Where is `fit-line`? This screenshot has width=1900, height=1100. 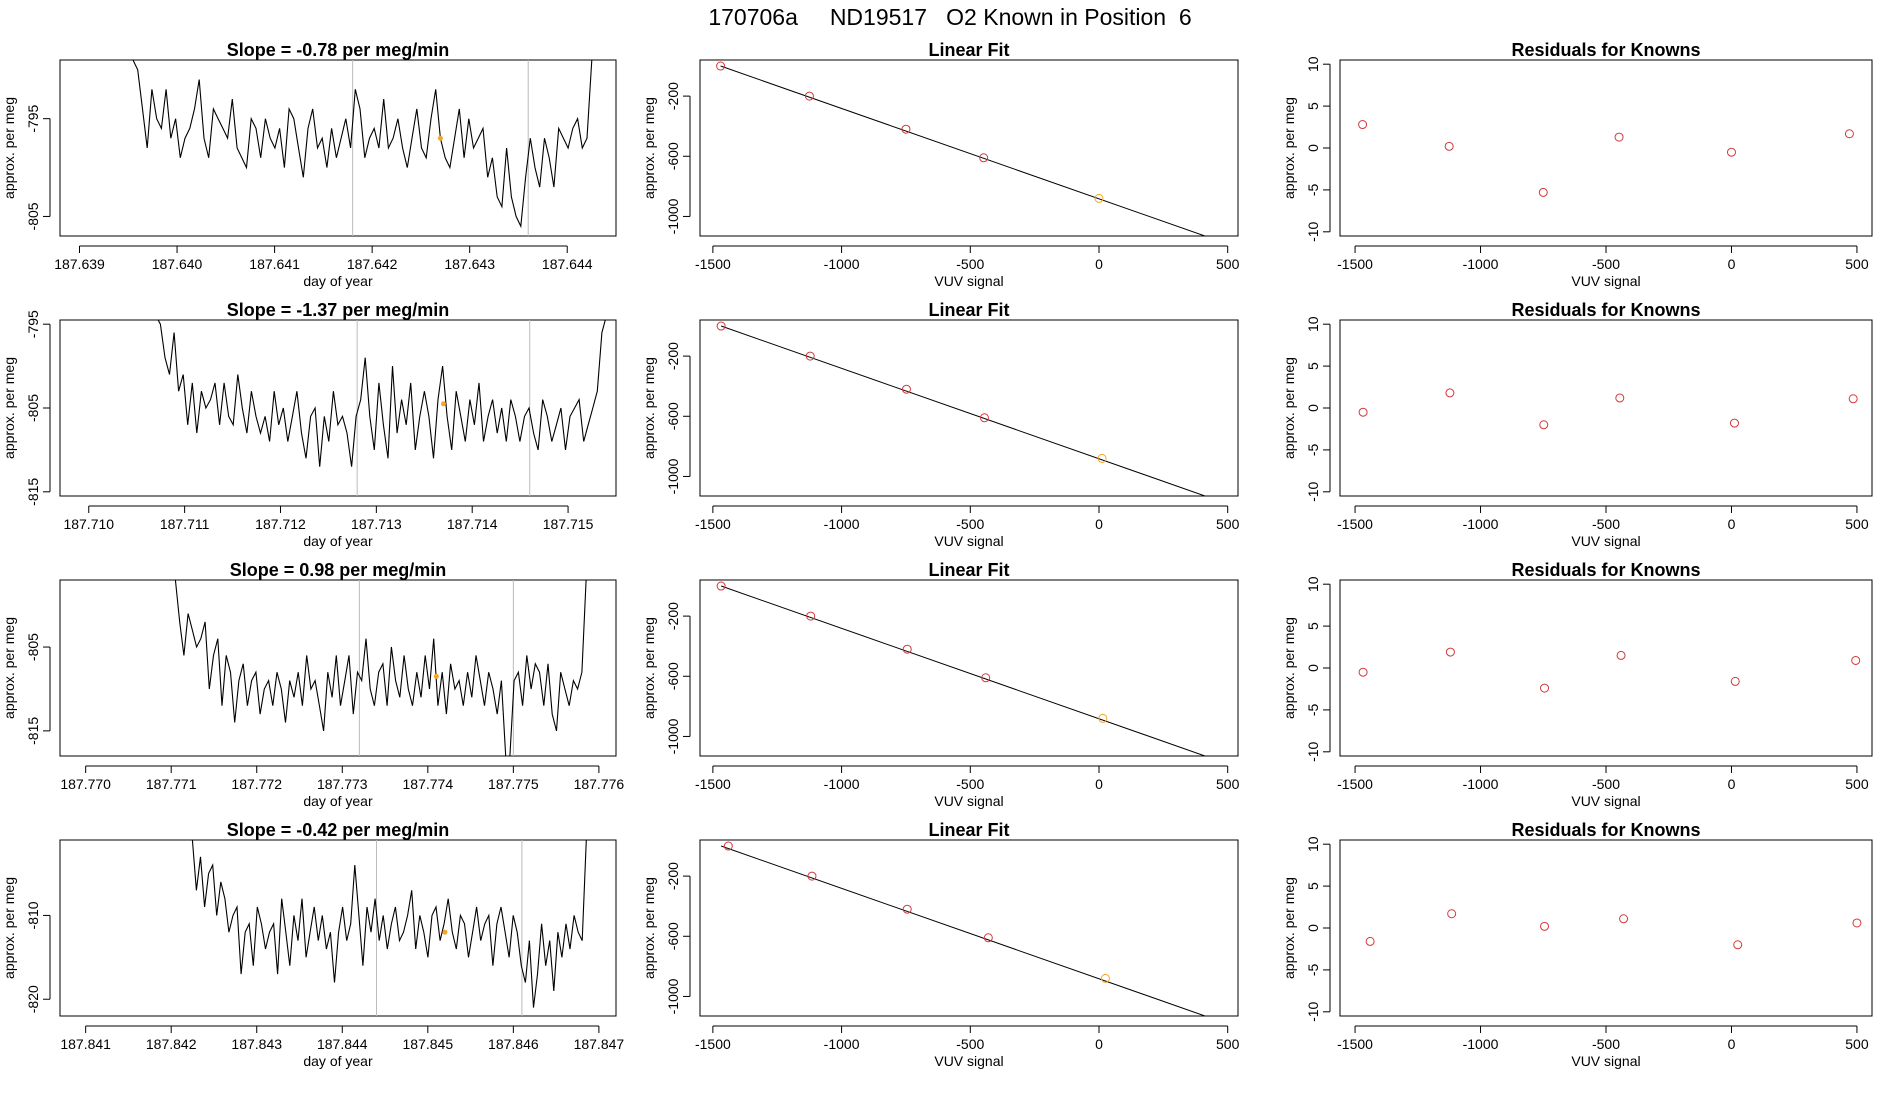 fit-line is located at coordinates (963, 930).